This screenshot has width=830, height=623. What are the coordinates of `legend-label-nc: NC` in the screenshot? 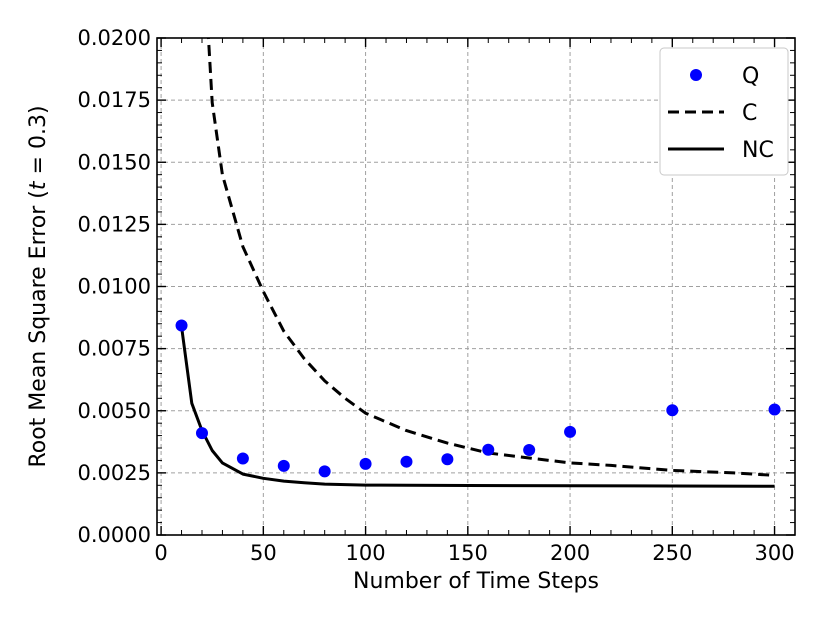 It's located at (758, 150).